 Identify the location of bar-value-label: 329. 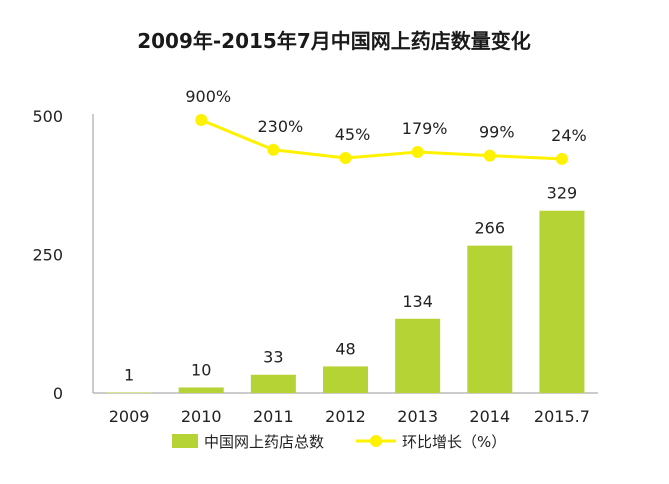
(562, 193).